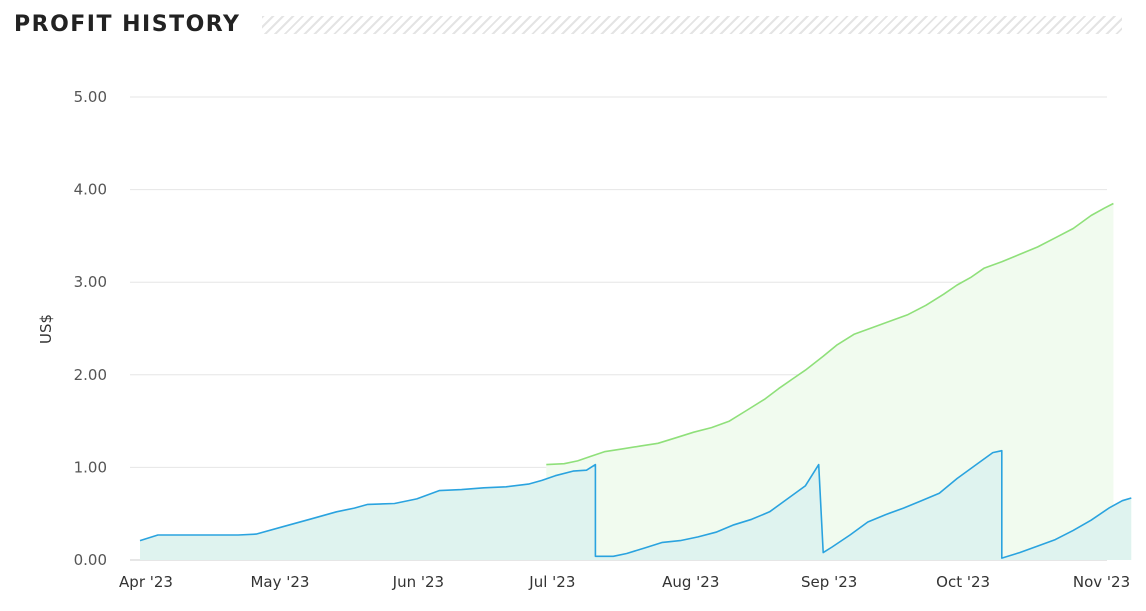 Image resolution: width=1146 pixels, height=611 pixels. I want to click on x-tick-label: Aug '23, so click(690, 582).